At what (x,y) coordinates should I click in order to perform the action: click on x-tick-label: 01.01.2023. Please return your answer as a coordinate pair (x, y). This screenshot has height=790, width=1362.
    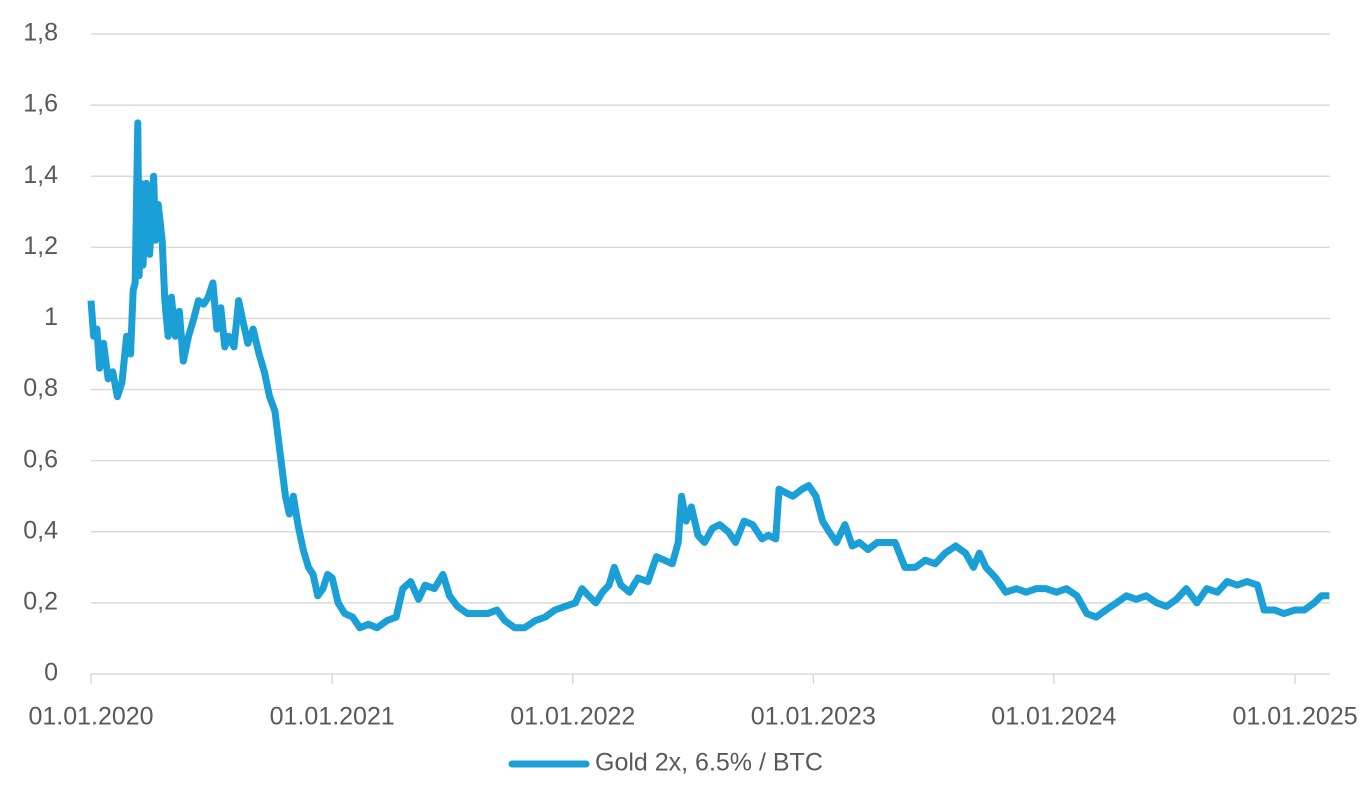
    Looking at the image, I should click on (813, 717).